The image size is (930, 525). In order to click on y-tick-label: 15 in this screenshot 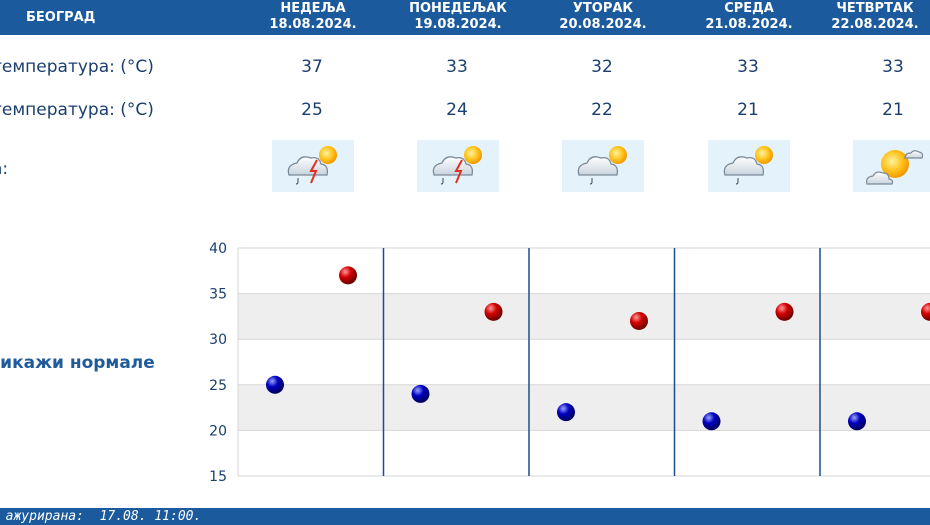, I will do `click(218, 475)`.